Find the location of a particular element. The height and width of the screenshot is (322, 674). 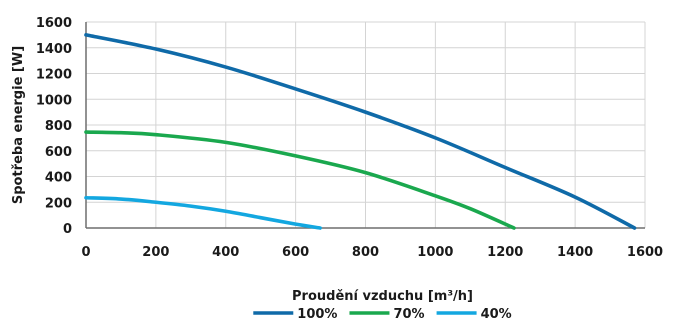

y-tick-label: 1200 is located at coordinates (54, 75).